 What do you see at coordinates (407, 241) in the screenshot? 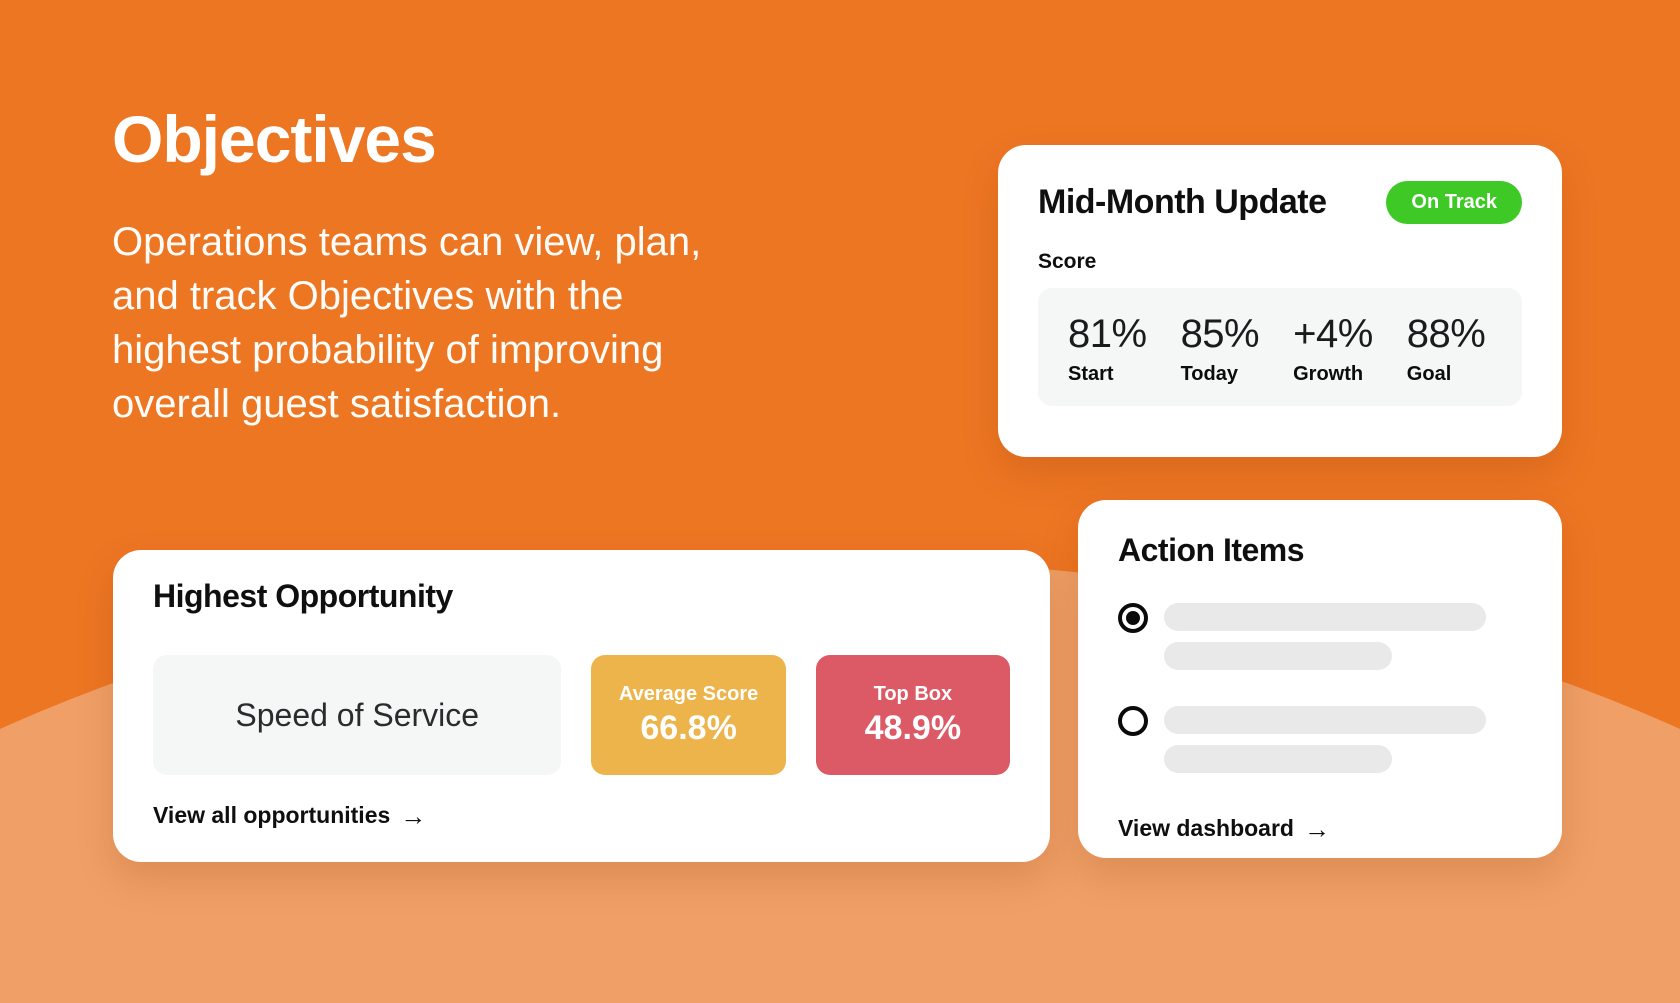
I see `description-line: Operations teams can view, plan,` at bounding box center [407, 241].